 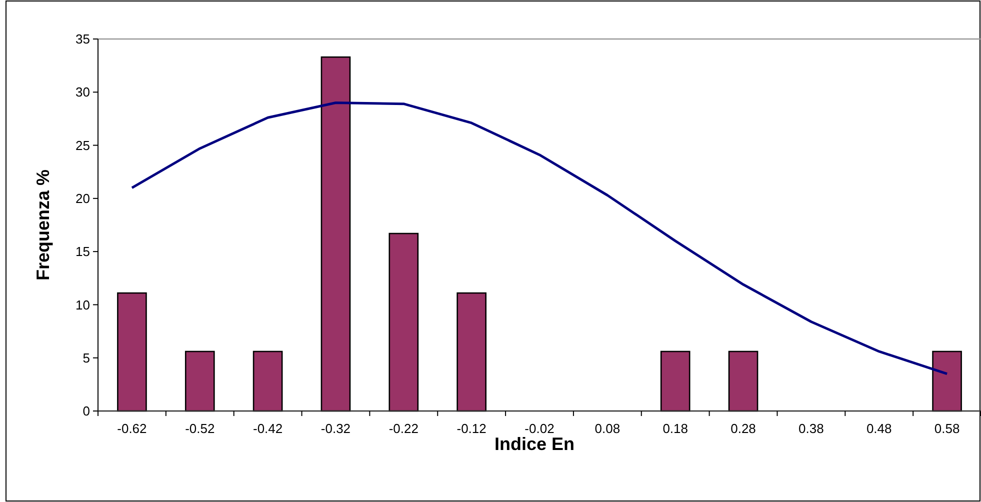 What do you see at coordinates (200, 428) in the screenshot?
I see `x-tick-label: -0.52` at bounding box center [200, 428].